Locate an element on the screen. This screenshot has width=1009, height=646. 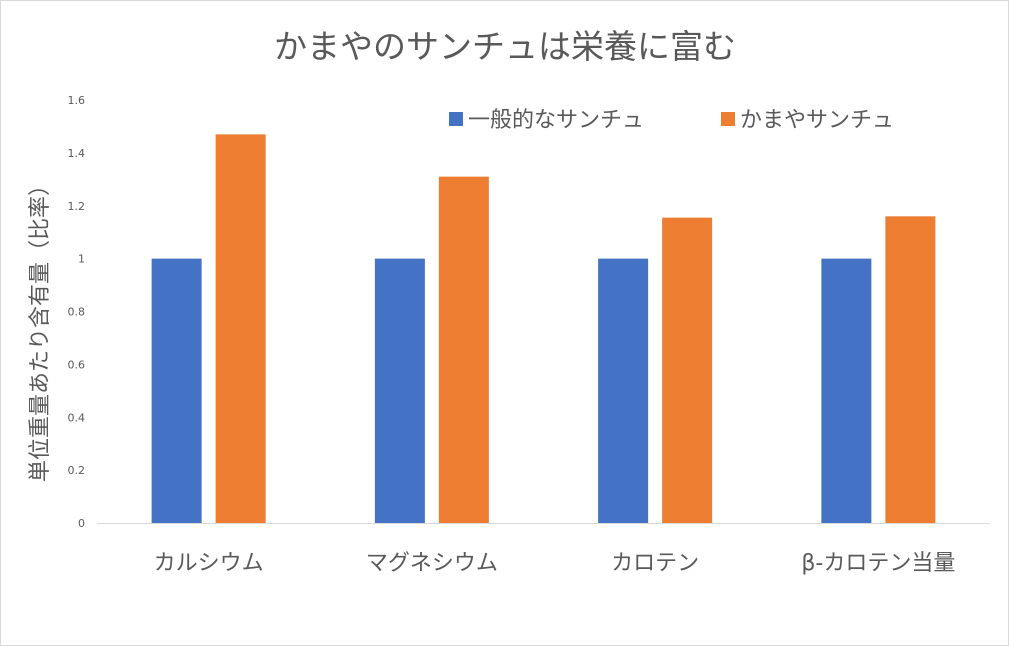
y-tick-label: 1 is located at coordinates (81, 259).